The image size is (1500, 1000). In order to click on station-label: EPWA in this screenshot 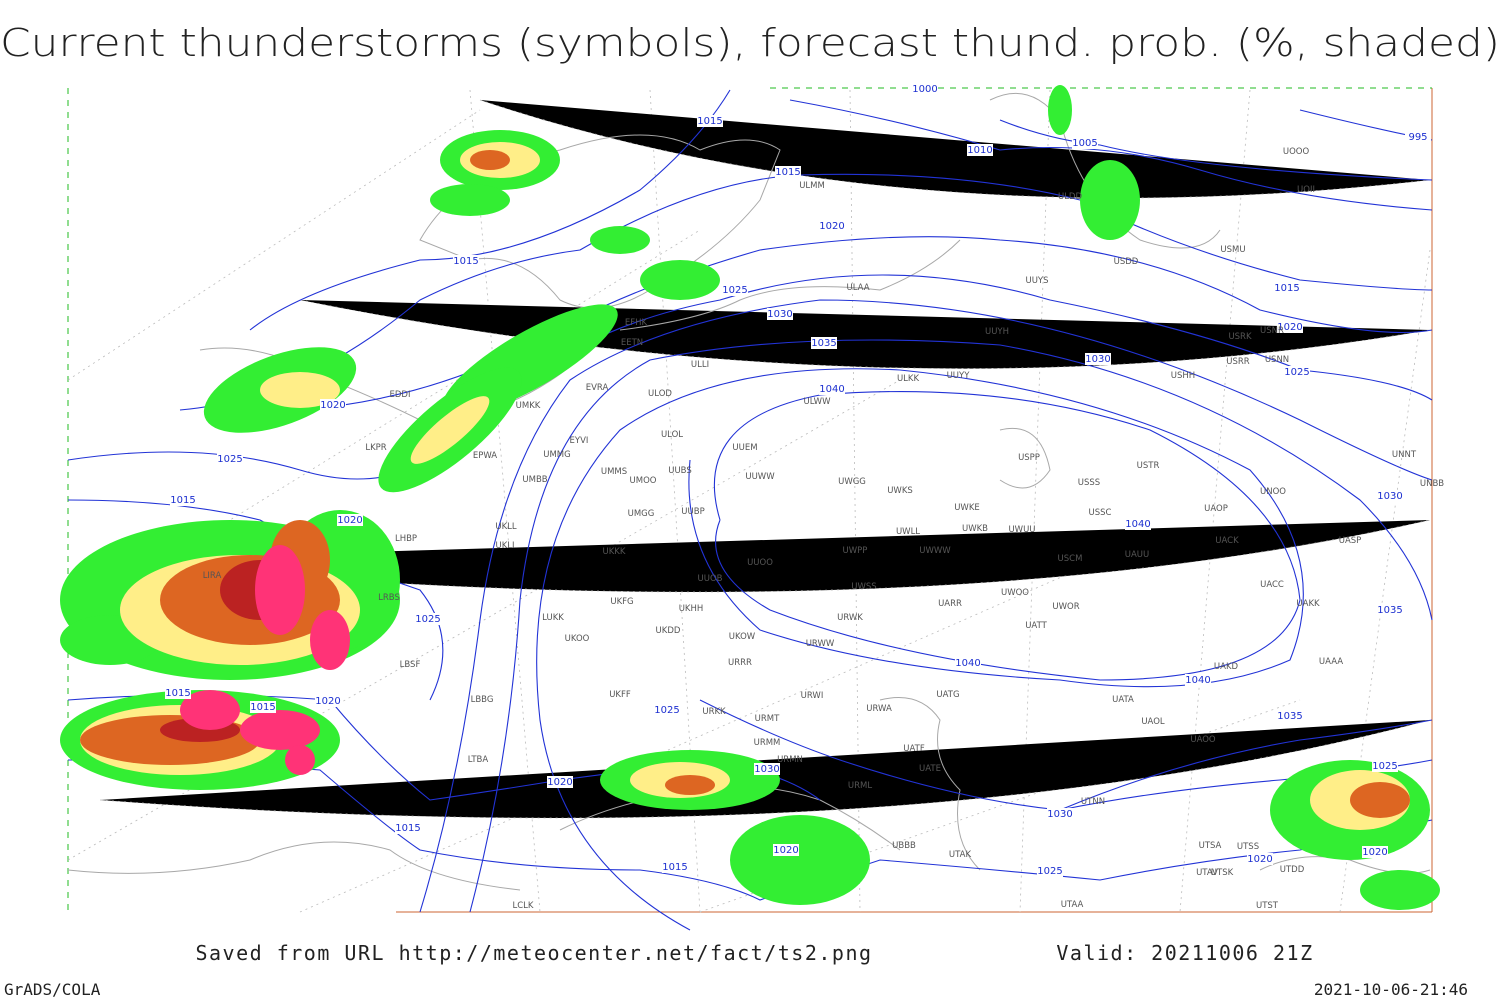, I will do `click(485, 456)`.